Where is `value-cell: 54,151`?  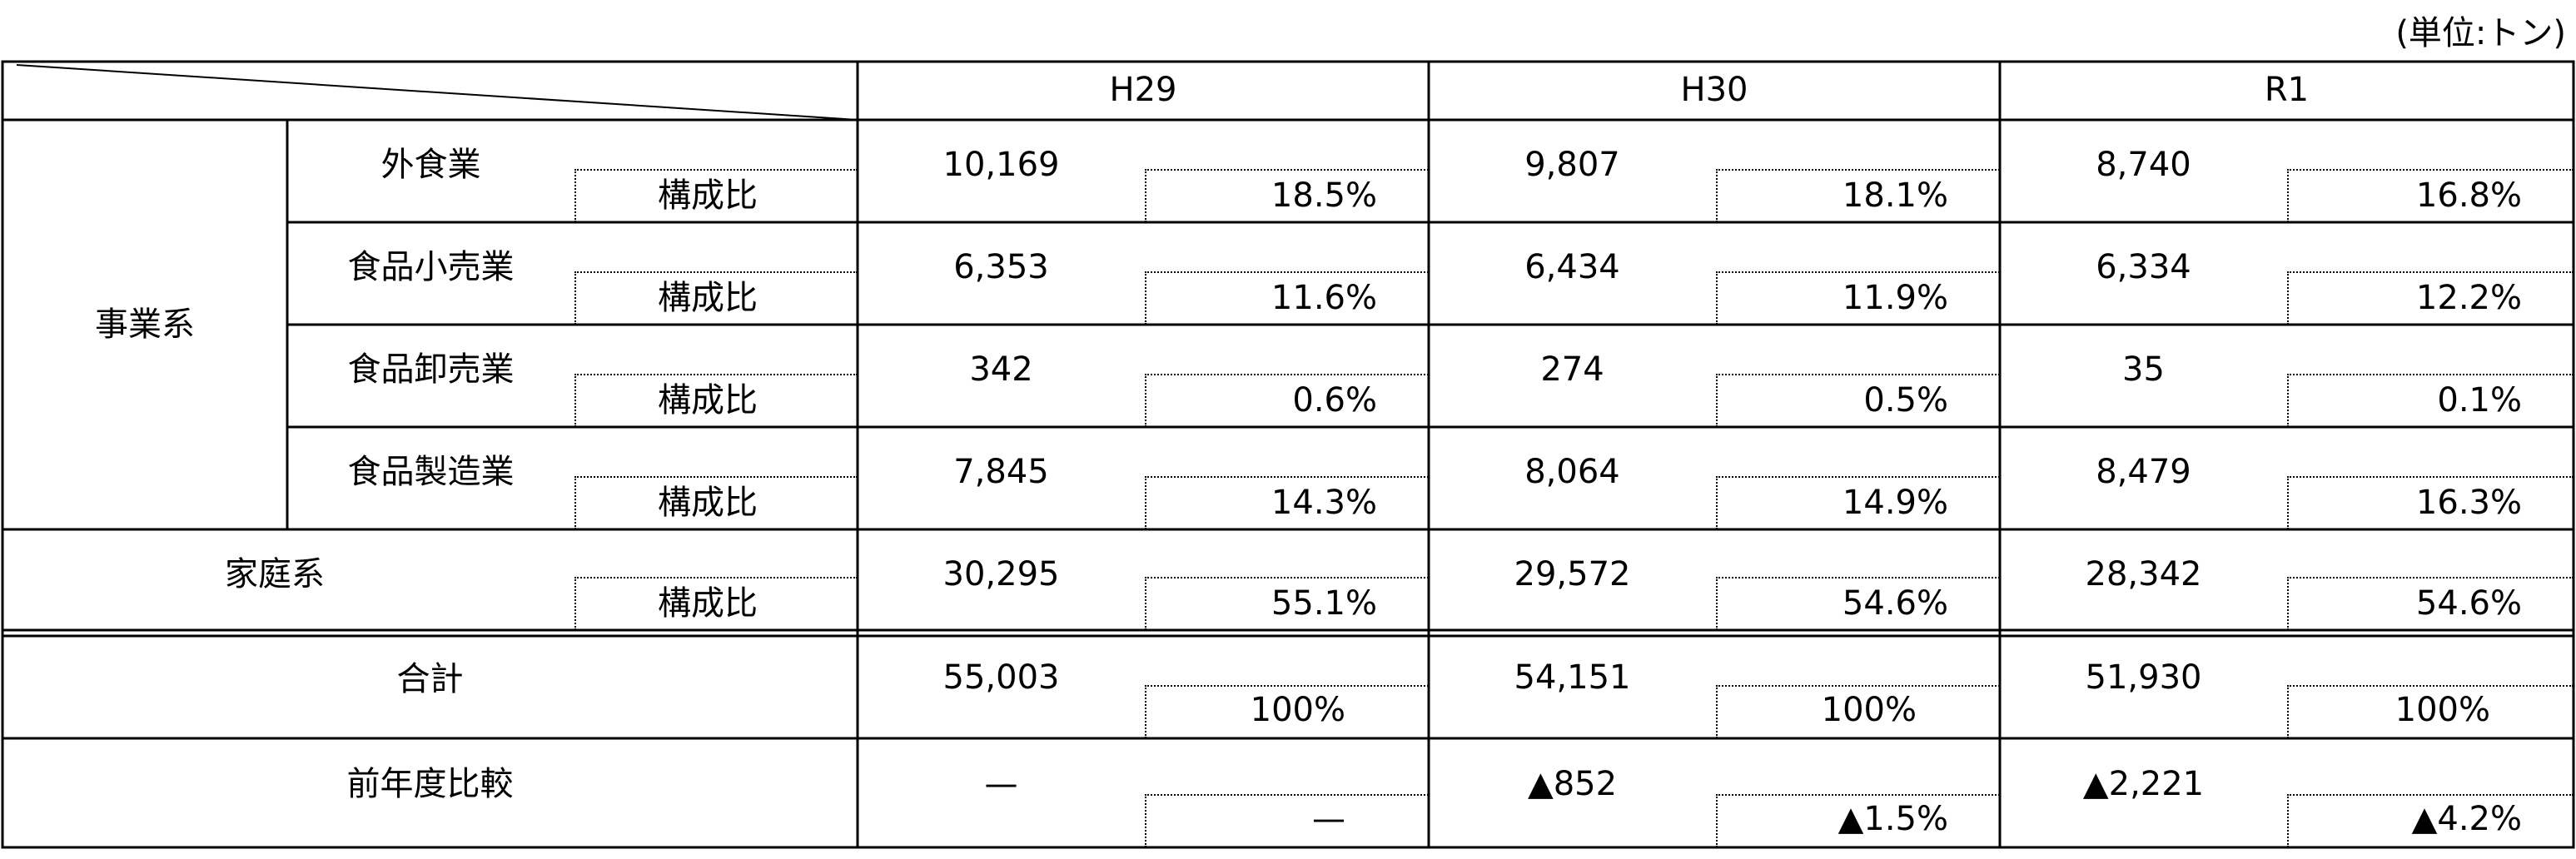 value-cell: 54,151 is located at coordinates (1572, 678).